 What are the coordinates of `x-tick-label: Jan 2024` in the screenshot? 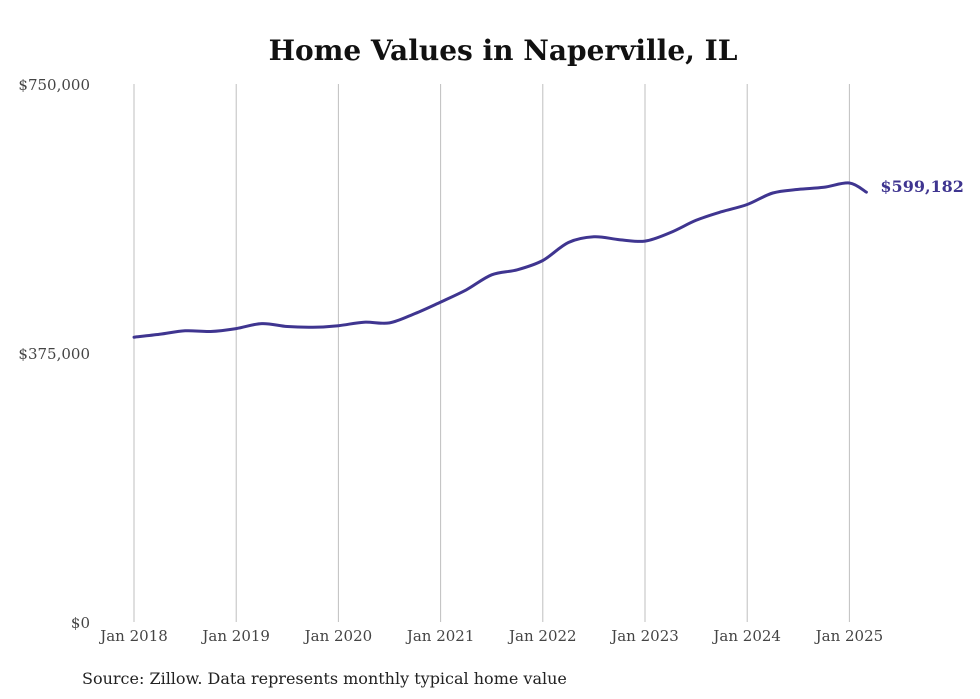 It's located at (746, 636).